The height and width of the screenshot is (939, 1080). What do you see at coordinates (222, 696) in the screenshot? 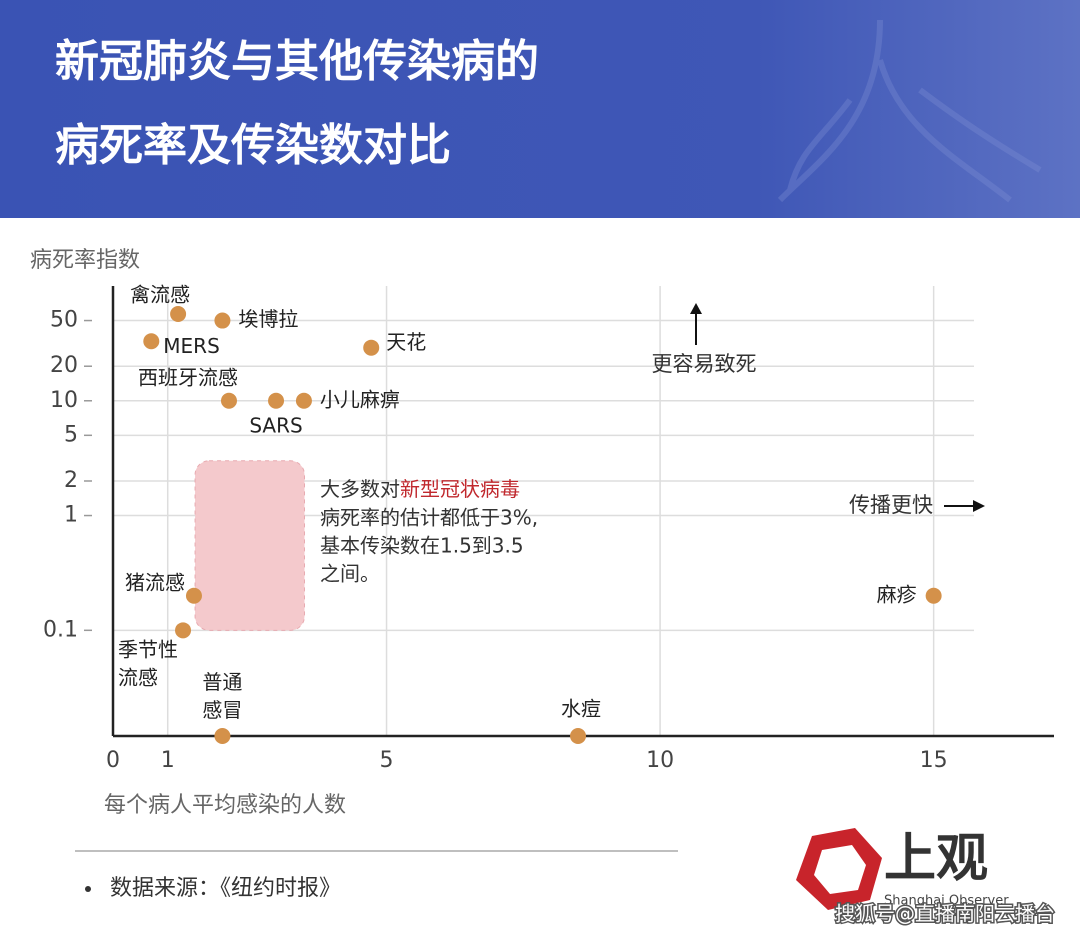
I see `point-label: 普通感冒` at bounding box center [222, 696].